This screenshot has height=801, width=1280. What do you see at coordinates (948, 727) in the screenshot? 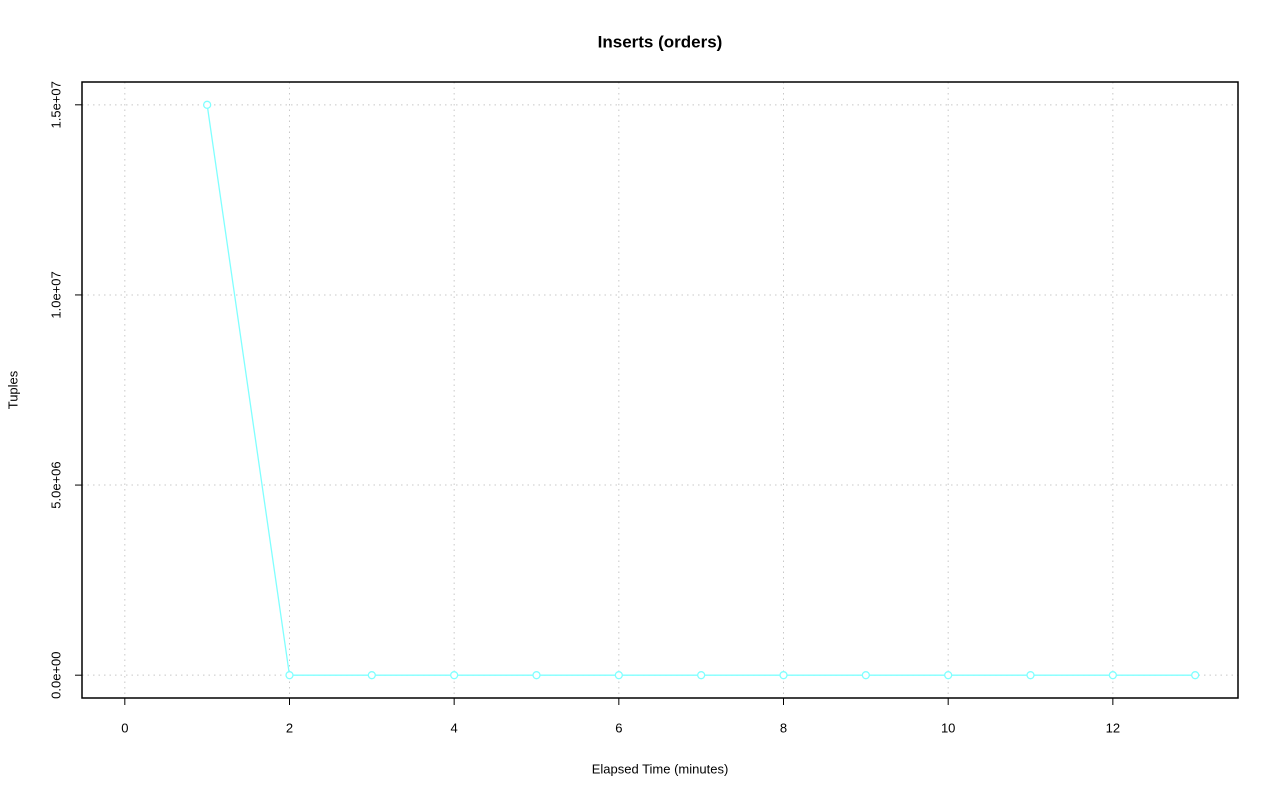
I see `x-tick-label: 10` at bounding box center [948, 727].